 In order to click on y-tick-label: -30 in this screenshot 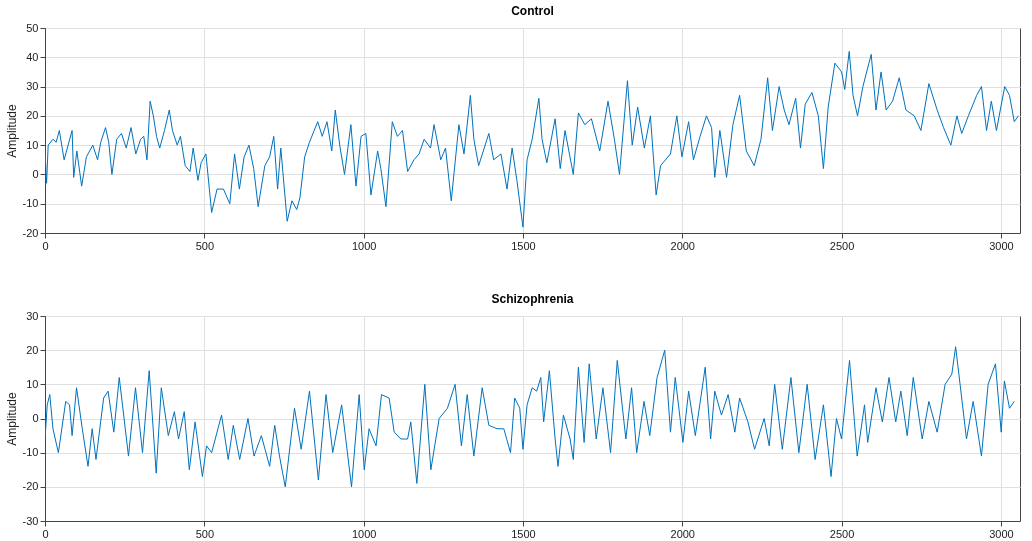, I will do `click(30, 520)`.